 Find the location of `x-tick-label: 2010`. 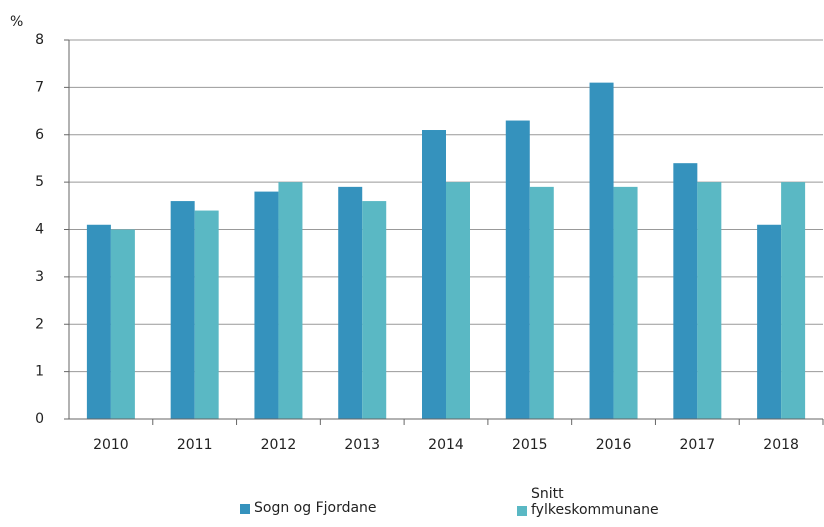

x-tick-label: 2010 is located at coordinates (111, 445).